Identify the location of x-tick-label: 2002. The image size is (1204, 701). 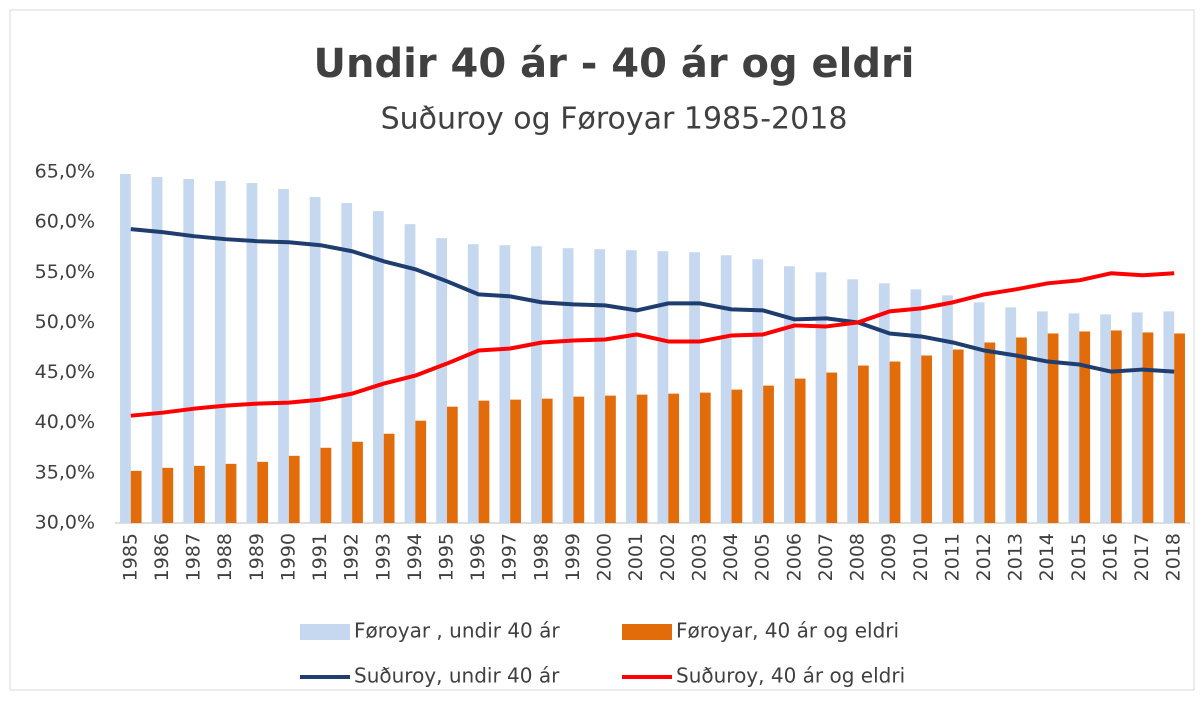
(668, 557).